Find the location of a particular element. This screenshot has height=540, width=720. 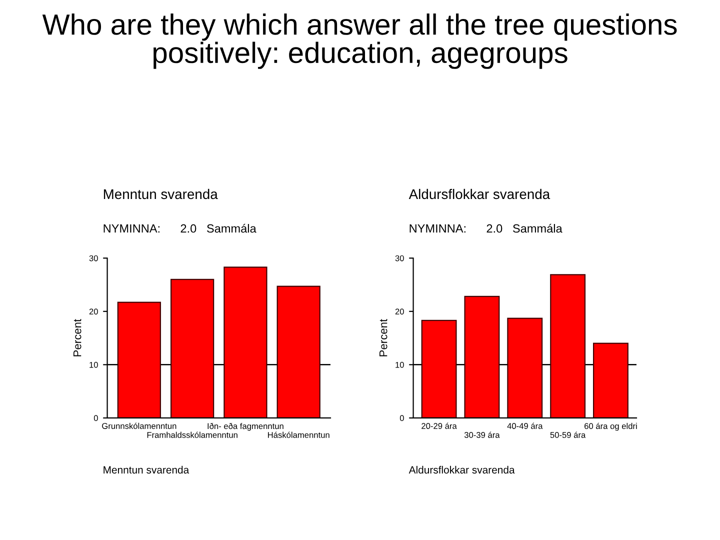

x-tick-label: 40-49 ára is located at coordinates (525, 425).